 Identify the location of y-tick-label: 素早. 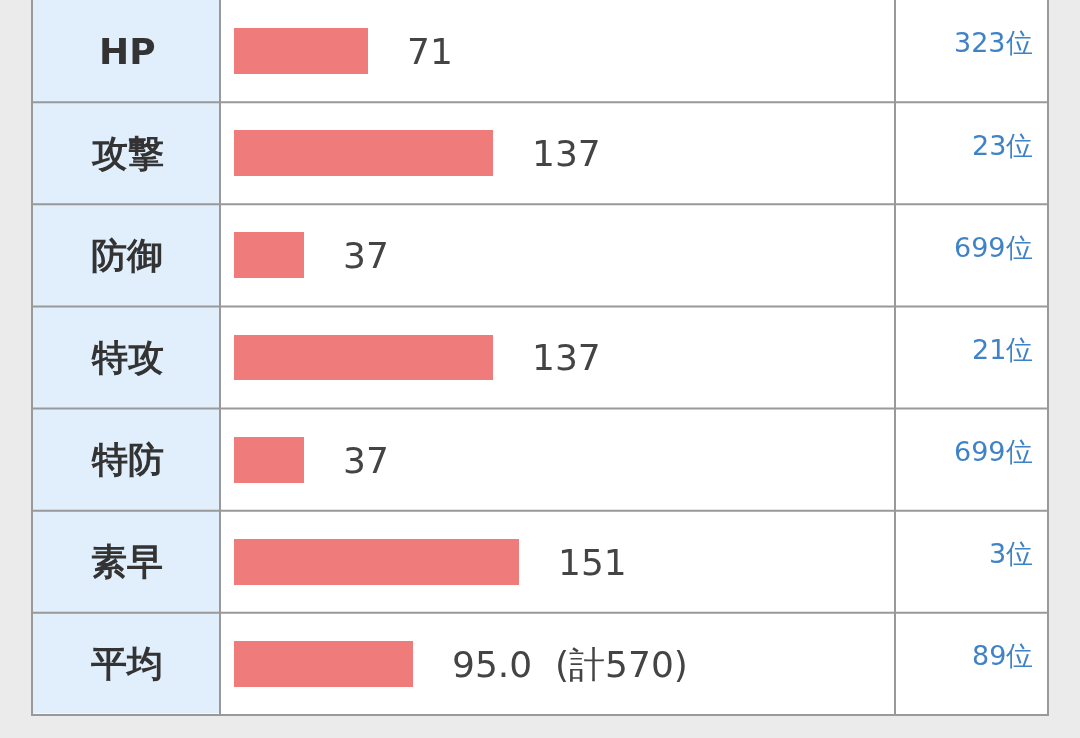
(127, 561).